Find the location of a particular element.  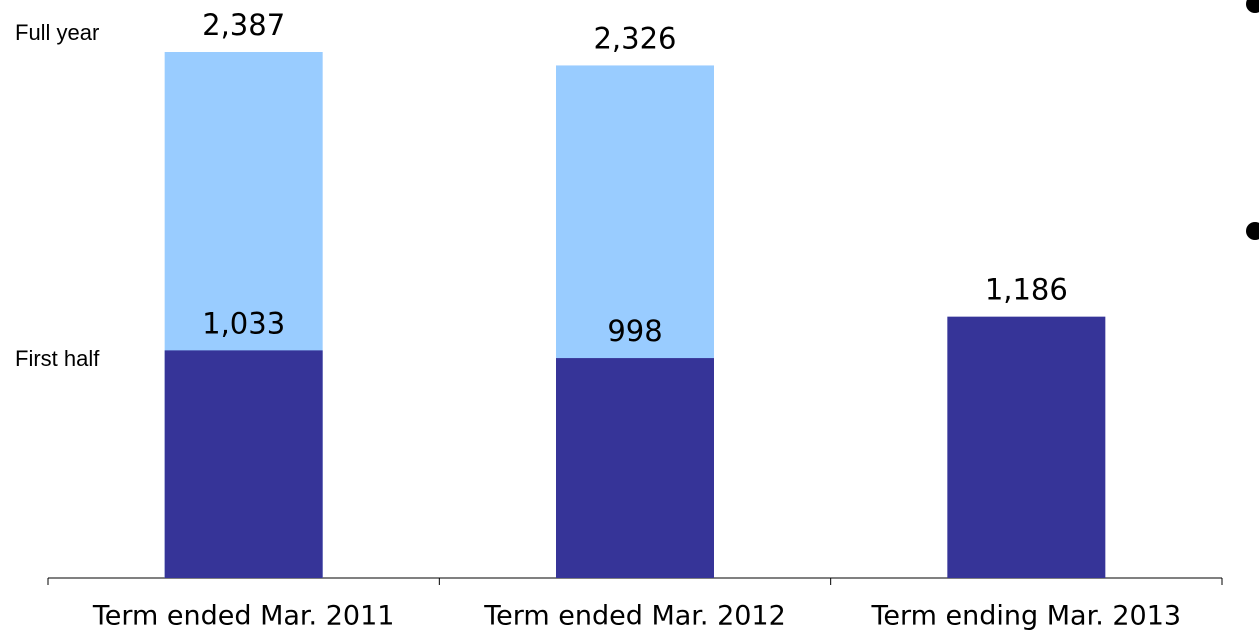

value-label: 2,326 is located at coordinates (634, 38).